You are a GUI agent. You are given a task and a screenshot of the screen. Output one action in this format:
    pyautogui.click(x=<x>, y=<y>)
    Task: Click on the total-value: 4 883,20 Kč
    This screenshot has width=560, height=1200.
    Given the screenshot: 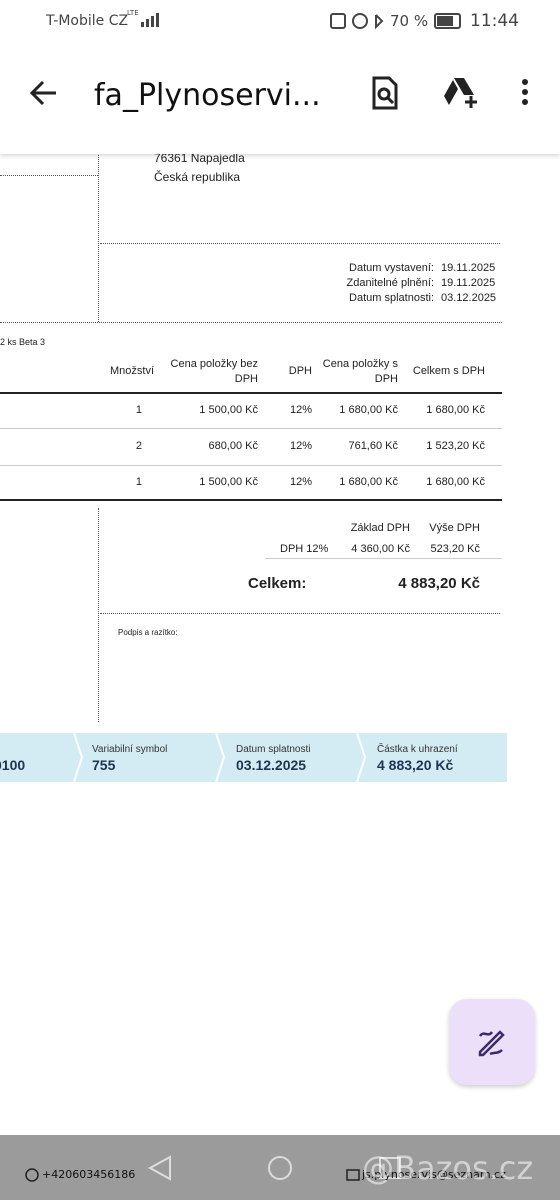 What is the action you would take?
    pyautogui.click(x=439, y=583)
    